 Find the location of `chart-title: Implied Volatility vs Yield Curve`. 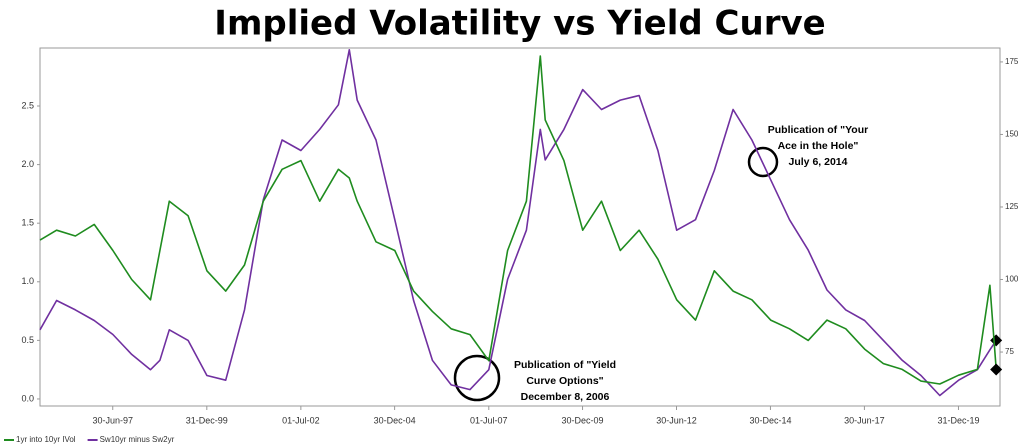

chart-title: Implied Volatility vs Yield Curve is located at coordinates (519, 24).